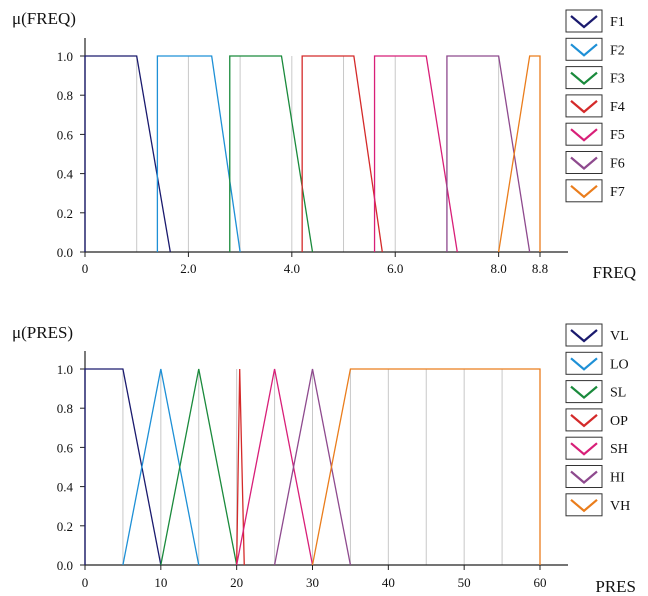 The image size is (648, 596). What do you see at coordinates (464, 582) in the screenshot?
I see `x-tick-label: 50` at bounding box center [464, 582].